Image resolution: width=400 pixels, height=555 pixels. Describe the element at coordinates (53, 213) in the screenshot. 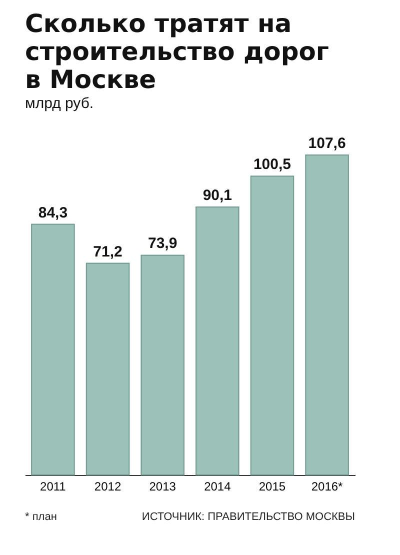

I see `data-label: 84,3` at that location.